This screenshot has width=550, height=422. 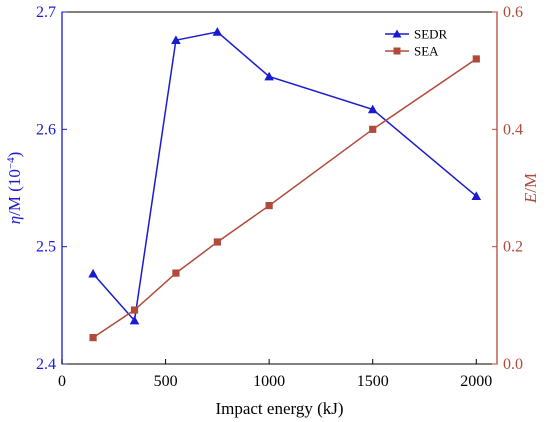 What do you see at coordinates (46, 364) in the screenshot?
I see `left-tick-label: 2.4` at bounding box center [46, 364].